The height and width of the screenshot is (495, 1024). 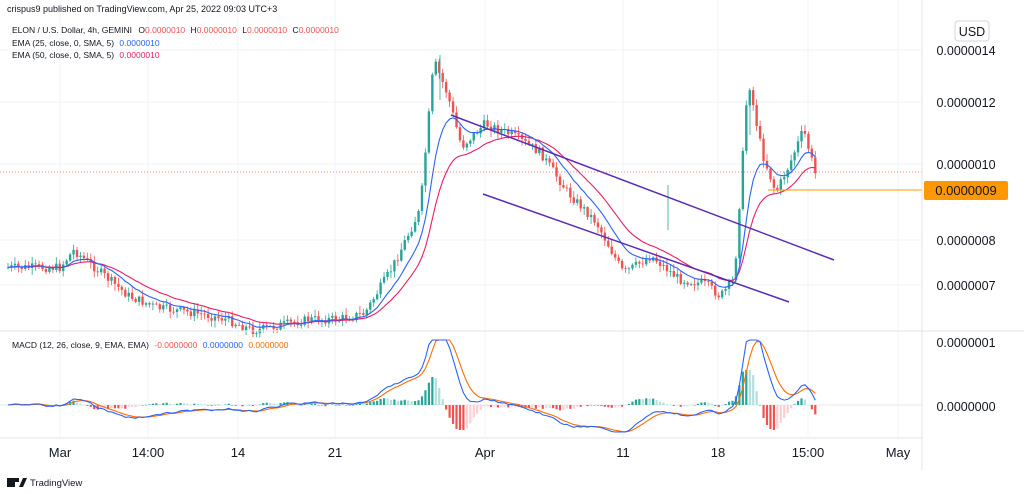 I want to click on time-tick-label: 14, so click(x=238, y=452).